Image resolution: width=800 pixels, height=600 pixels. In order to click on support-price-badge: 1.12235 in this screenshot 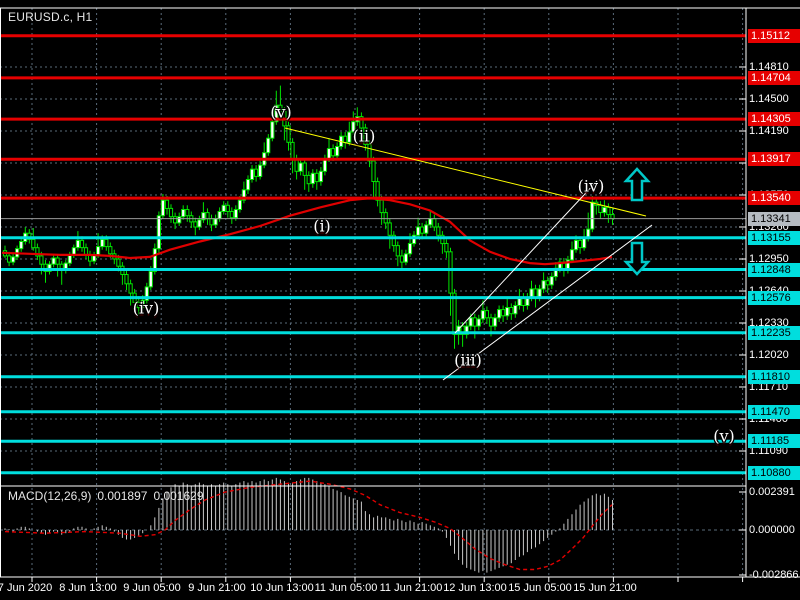, I will do `click(774, 333)`.